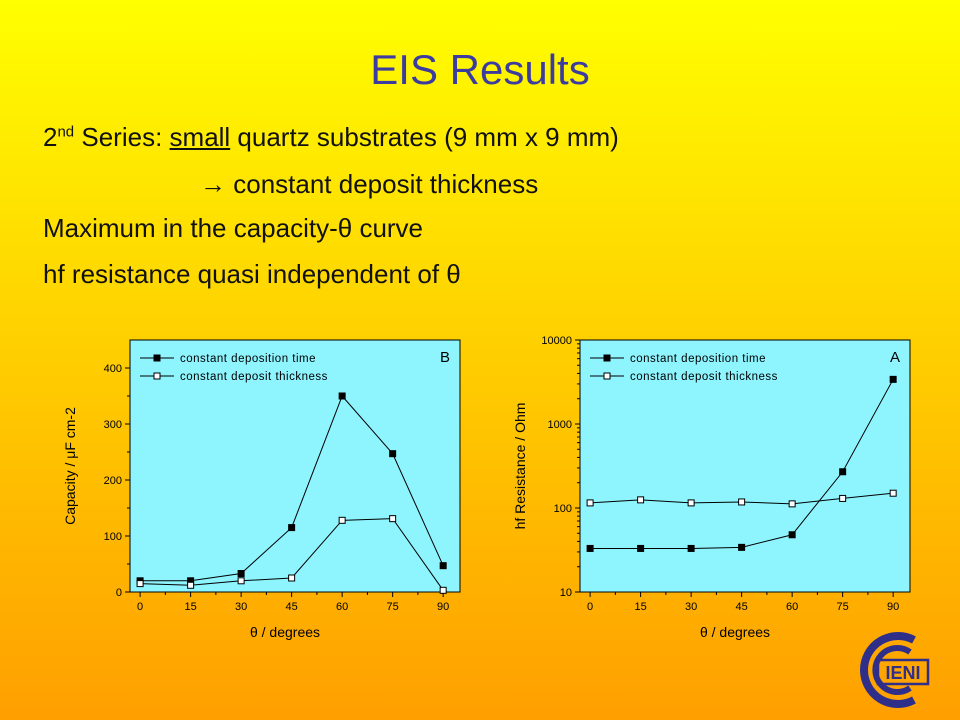 Image resolution: width=960 pixels, height=720 pixels. Describe the element at coordinates (122, 137) in the screenshot. I see `series-text-part1: Series:` at that location.